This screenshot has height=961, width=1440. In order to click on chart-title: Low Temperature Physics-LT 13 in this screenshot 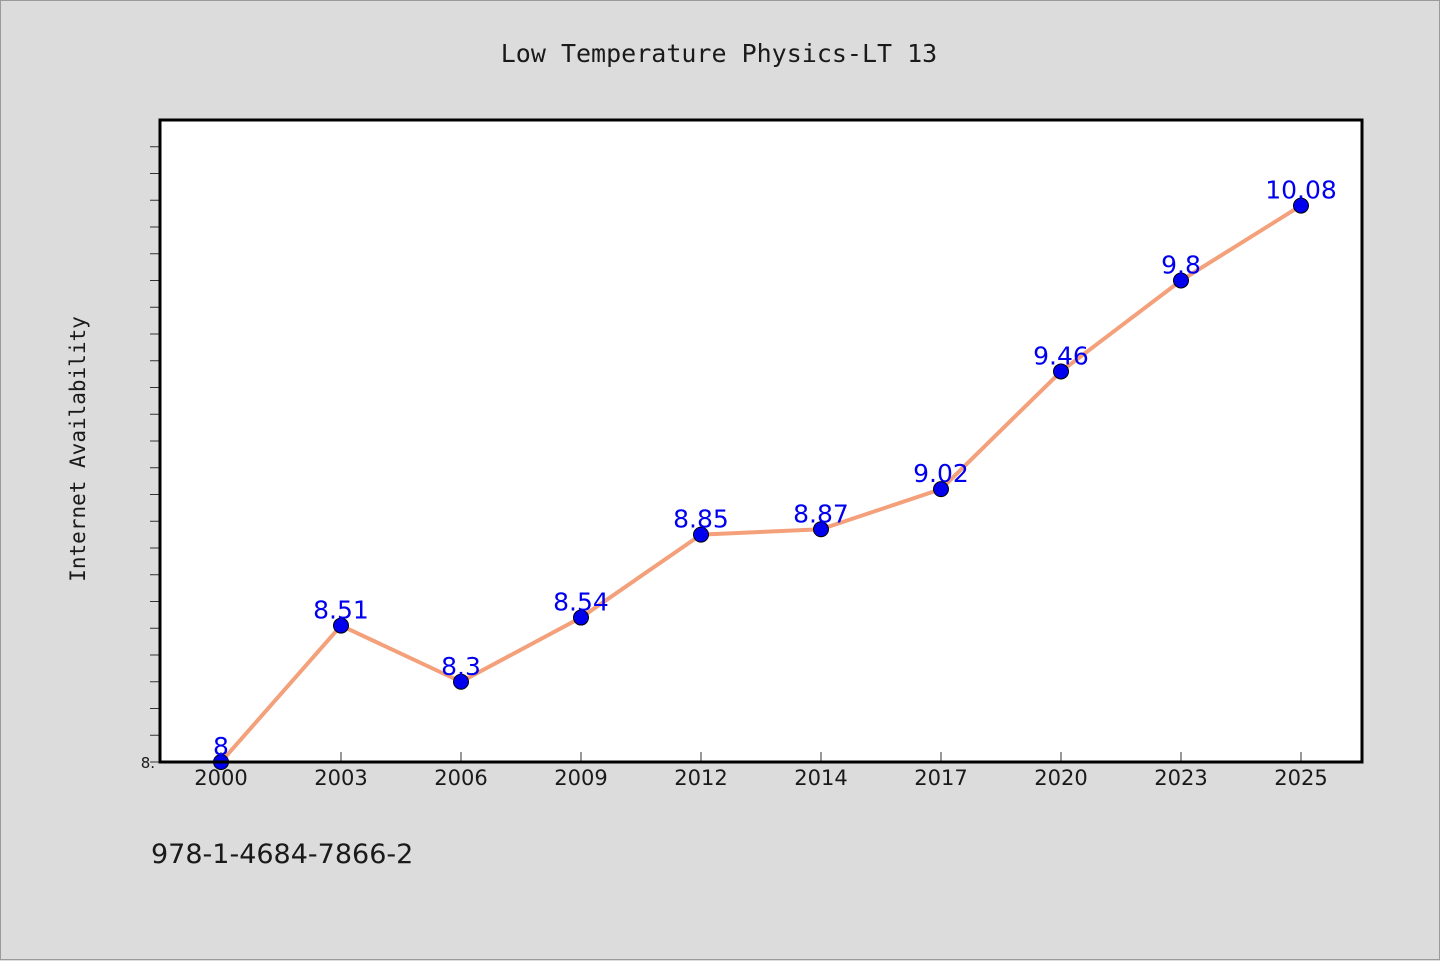, I will do `click(719, 53)`.